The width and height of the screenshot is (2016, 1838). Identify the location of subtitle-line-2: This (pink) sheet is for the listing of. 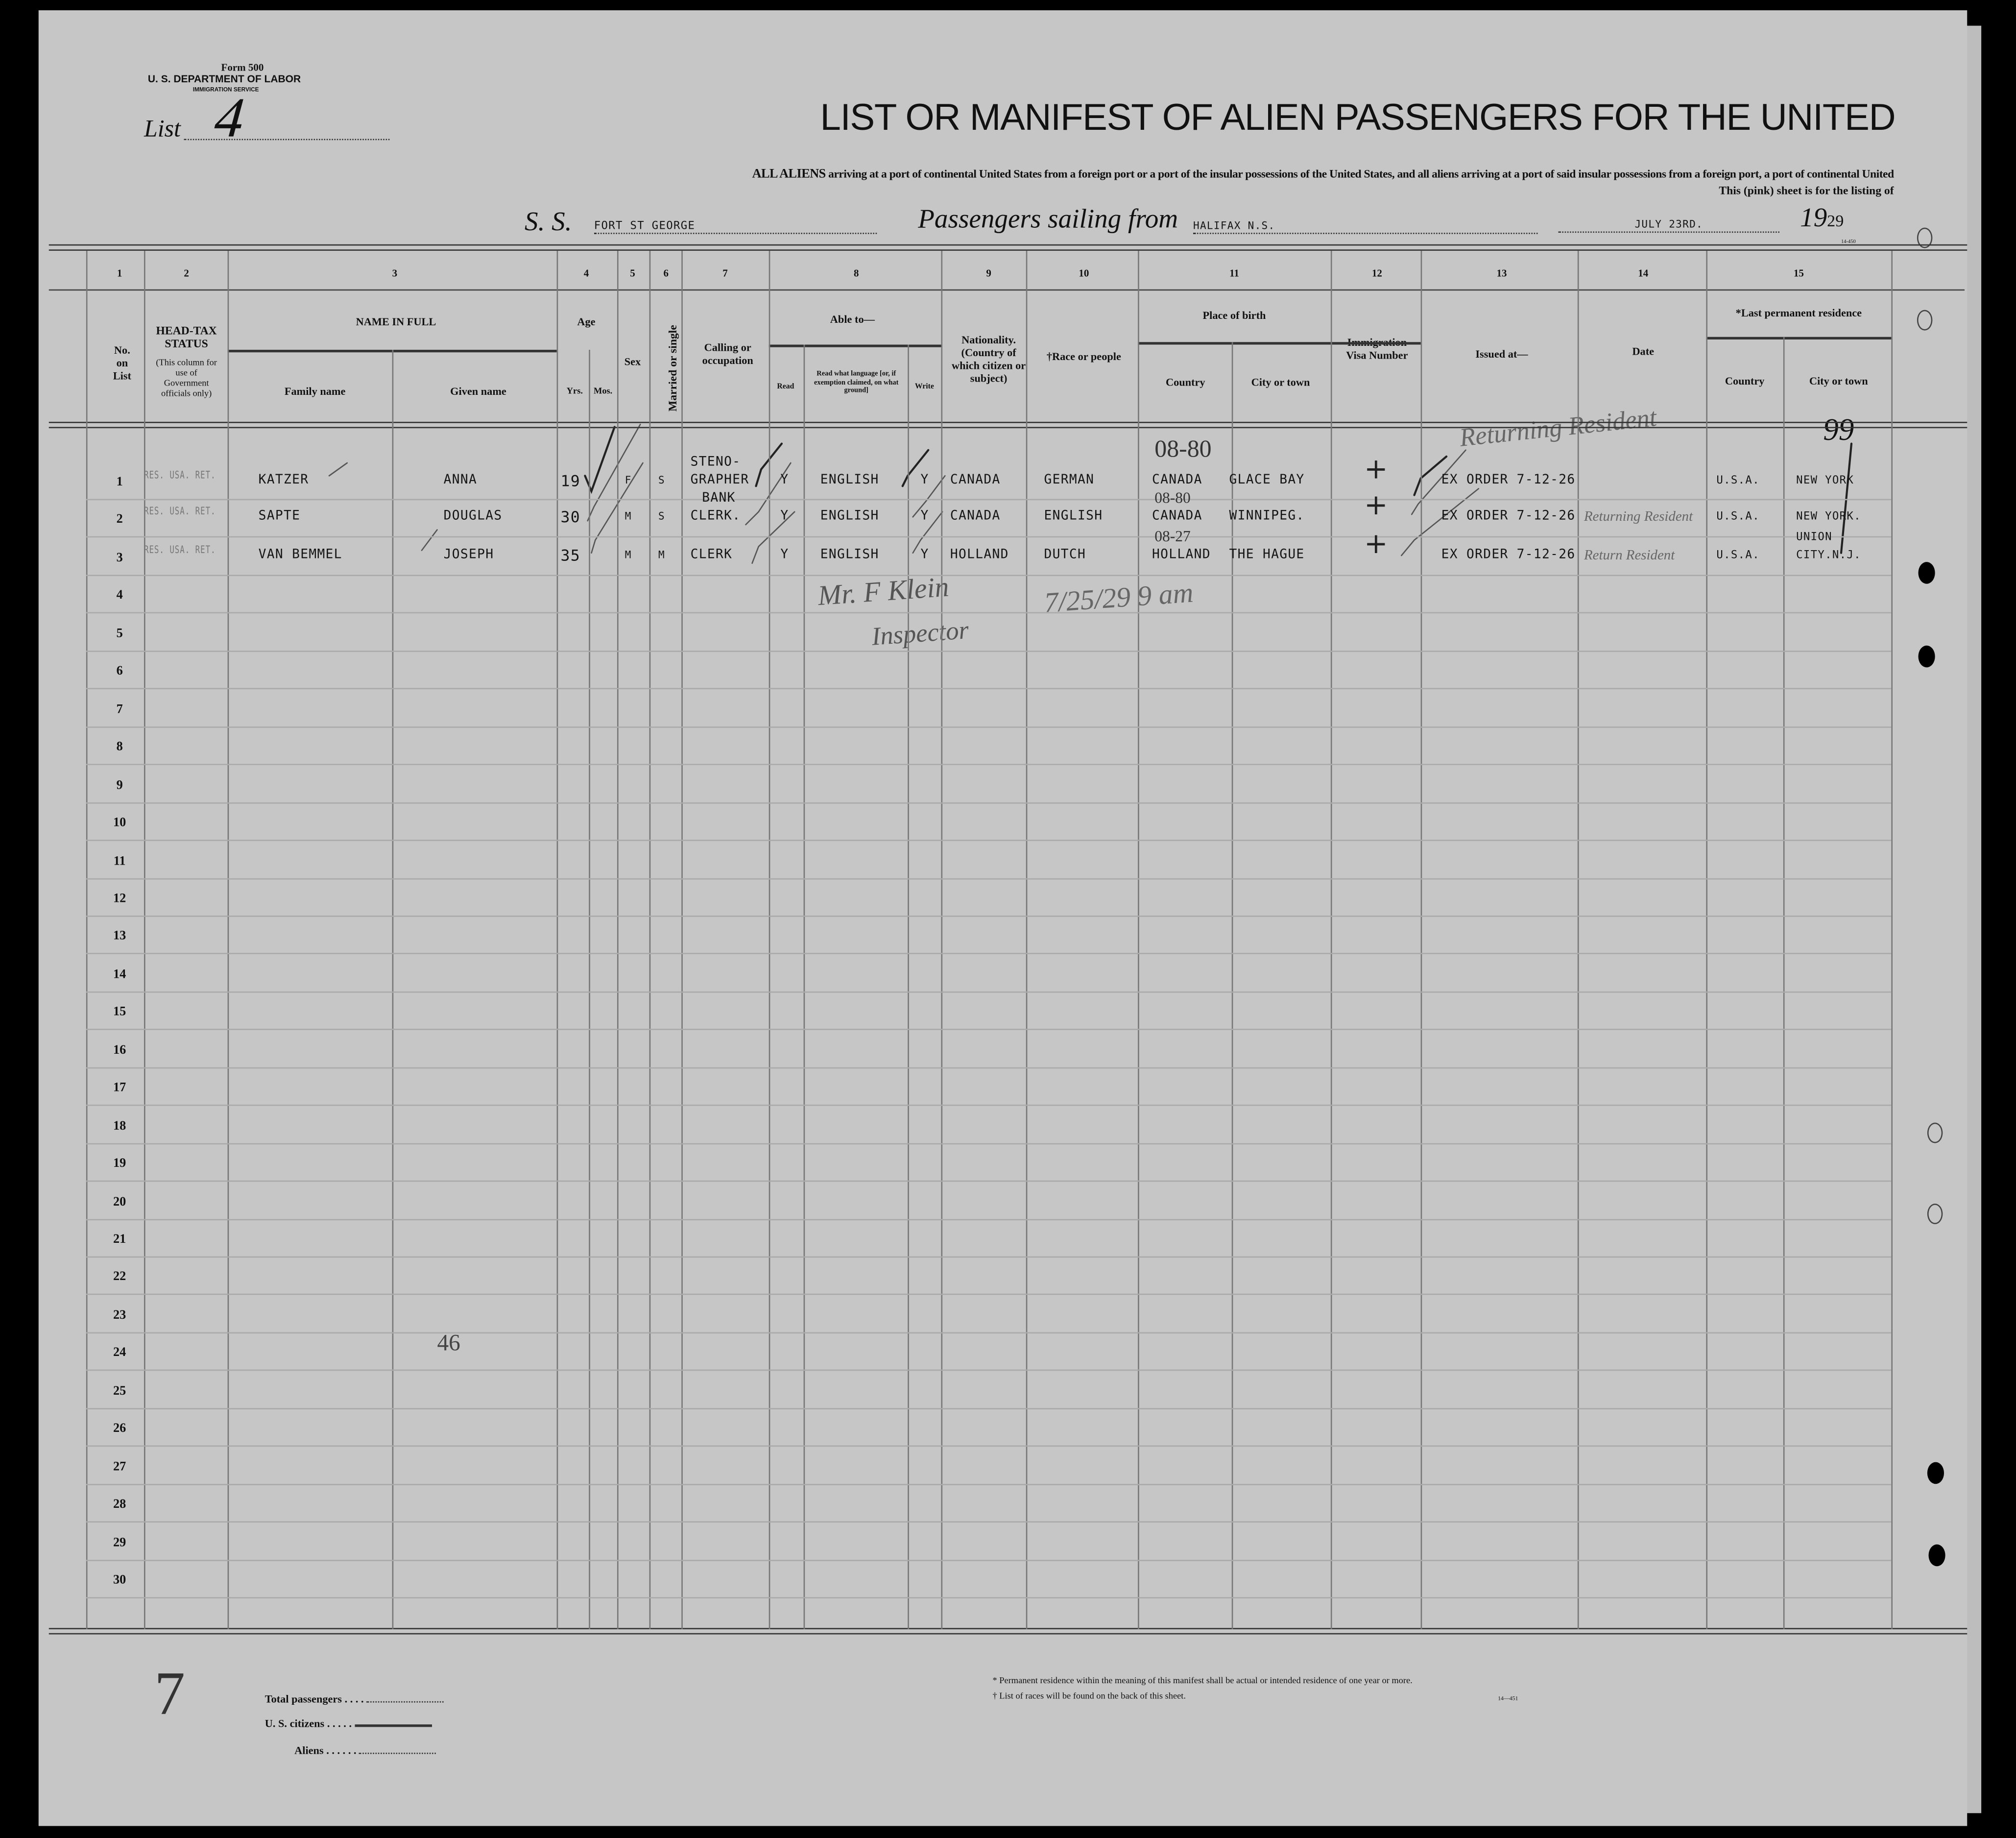
(1806, 190).